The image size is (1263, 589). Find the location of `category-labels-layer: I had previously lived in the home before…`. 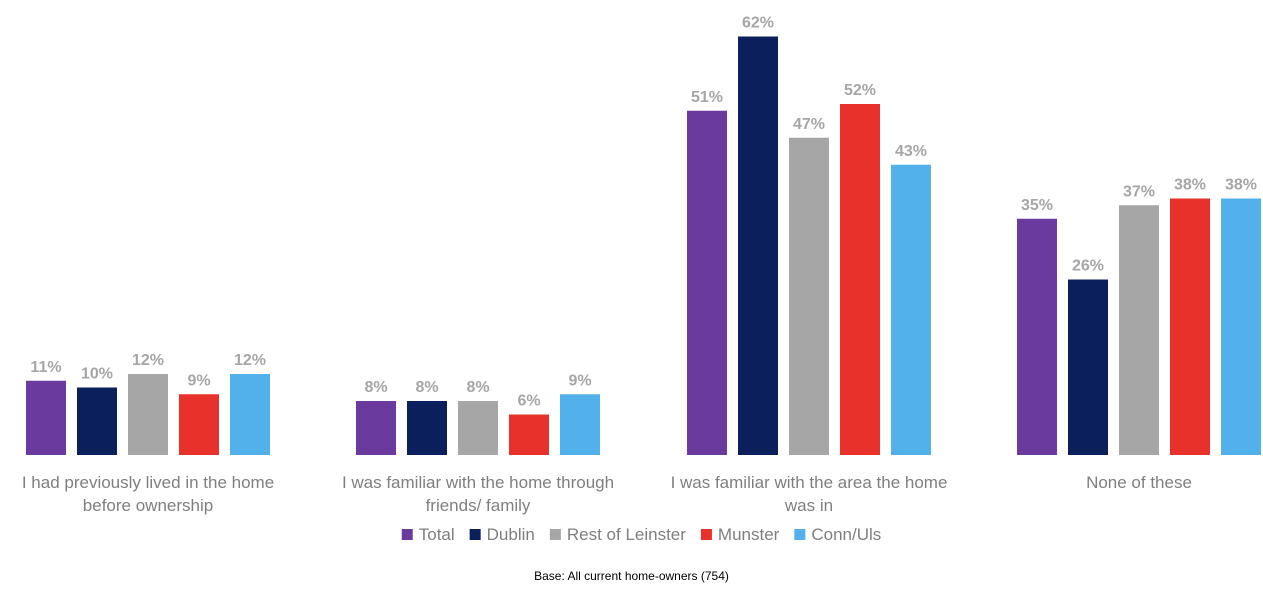

category-labels-layer: I had previously lived in the home before… is located at coordinates (607, 494).